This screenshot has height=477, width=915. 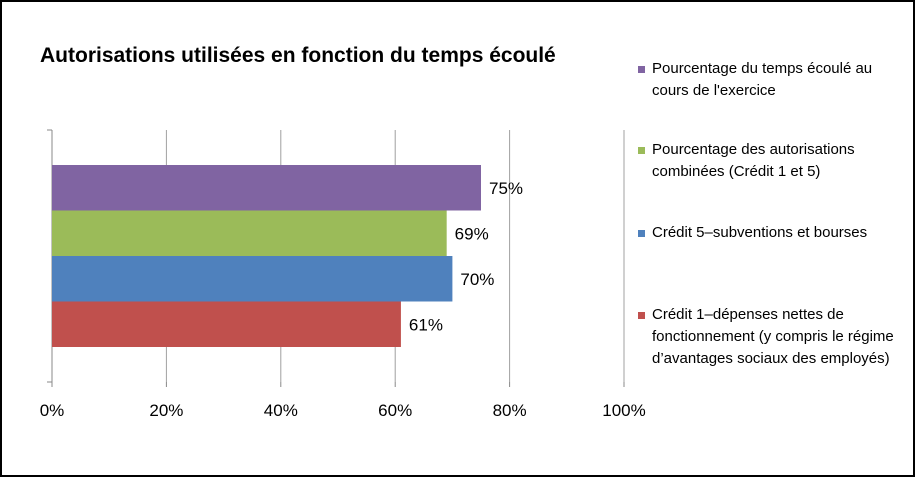 I want to click on x-tick-label: 80%, so click(x=510, y=410).